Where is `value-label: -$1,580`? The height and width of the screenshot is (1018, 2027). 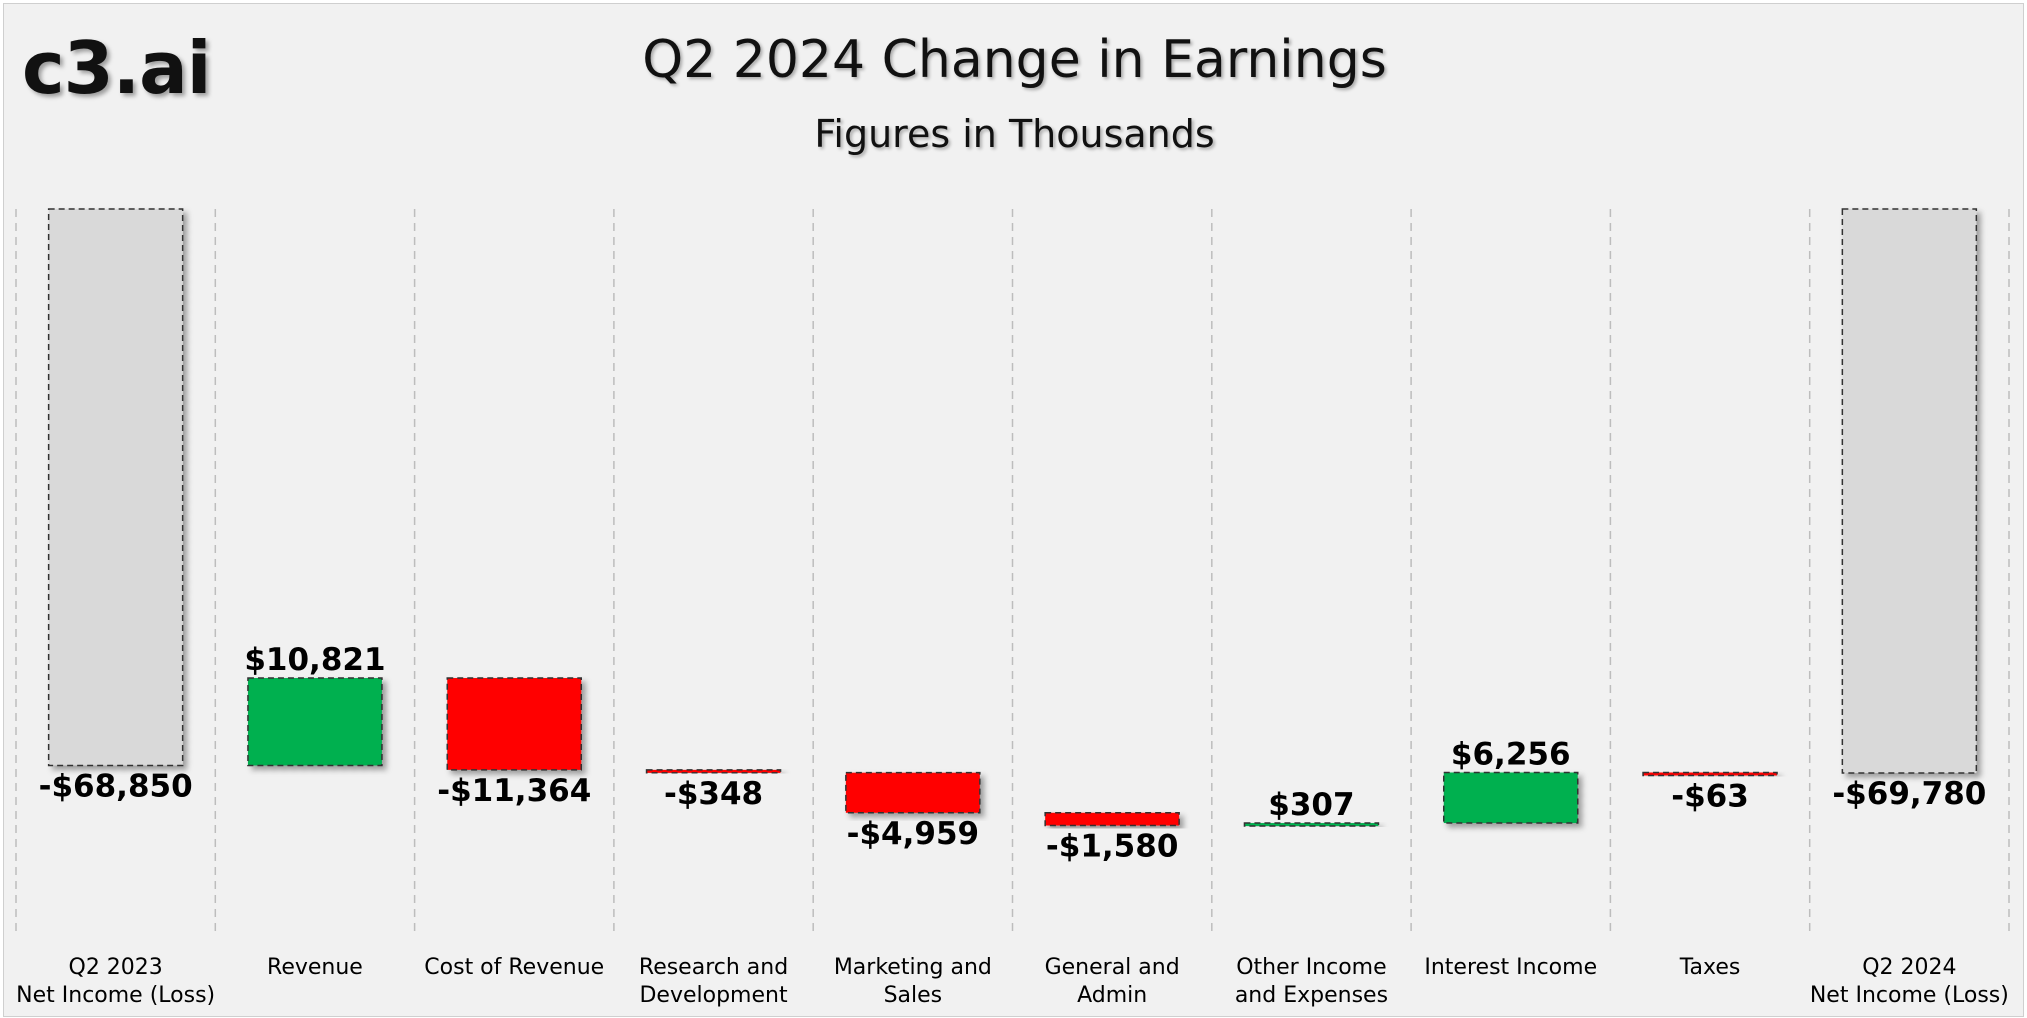
value-label: -$1,580 is located at coordinates (1112, 847).